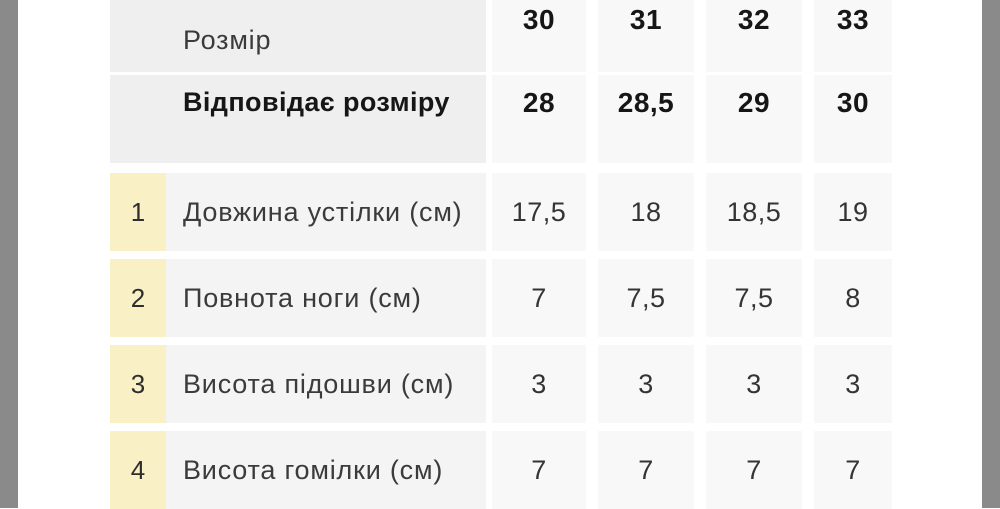  I want to click on left-edge-bar, so click(9, 254).